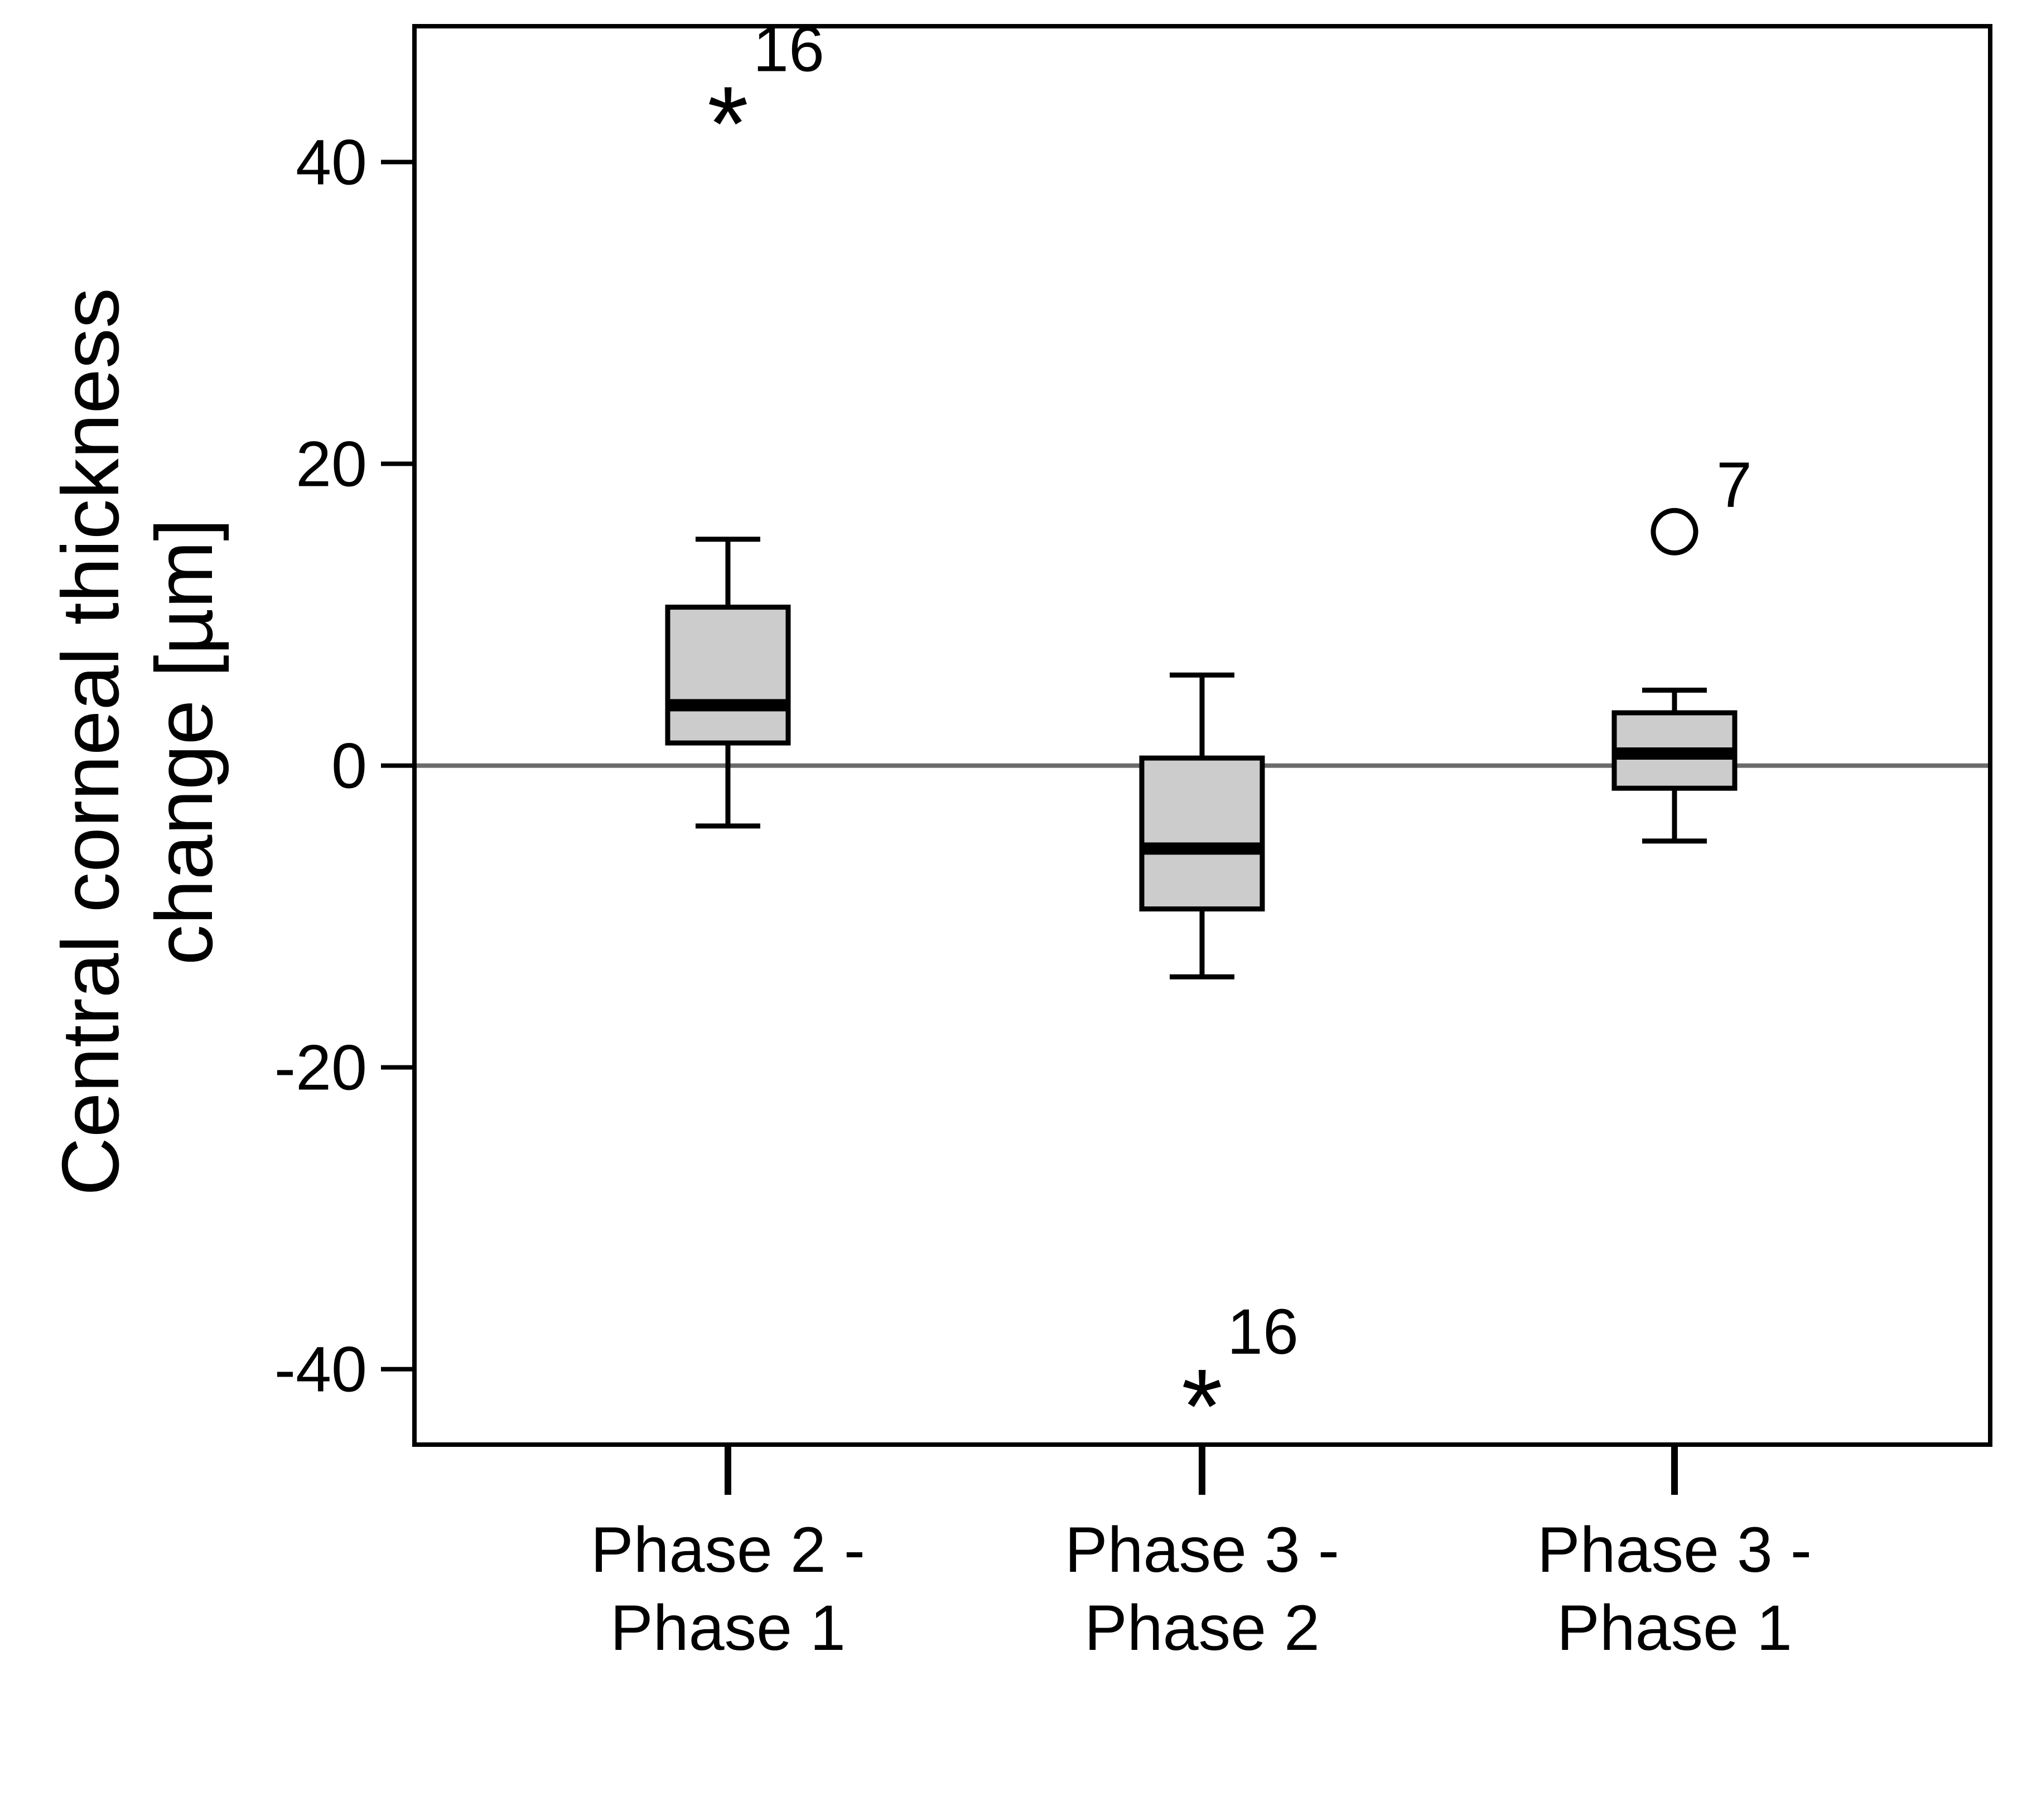 The height and width of the screenshot is (1820, 2022). I want to click on outlier-case-label: 7, so click(1734, 484).